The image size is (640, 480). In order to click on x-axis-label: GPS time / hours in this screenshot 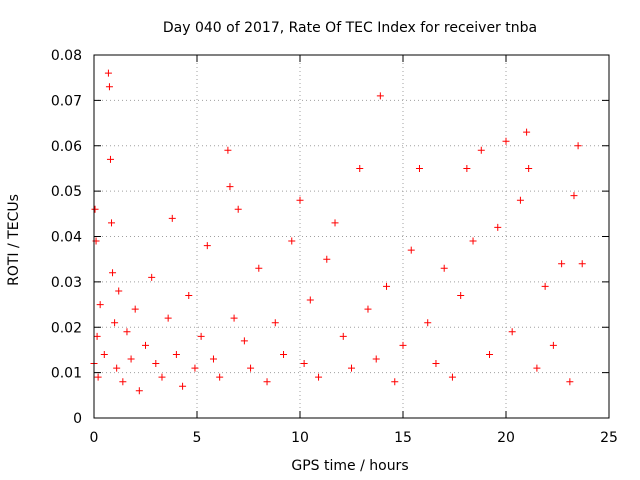, I will do `click(349, 466)`.